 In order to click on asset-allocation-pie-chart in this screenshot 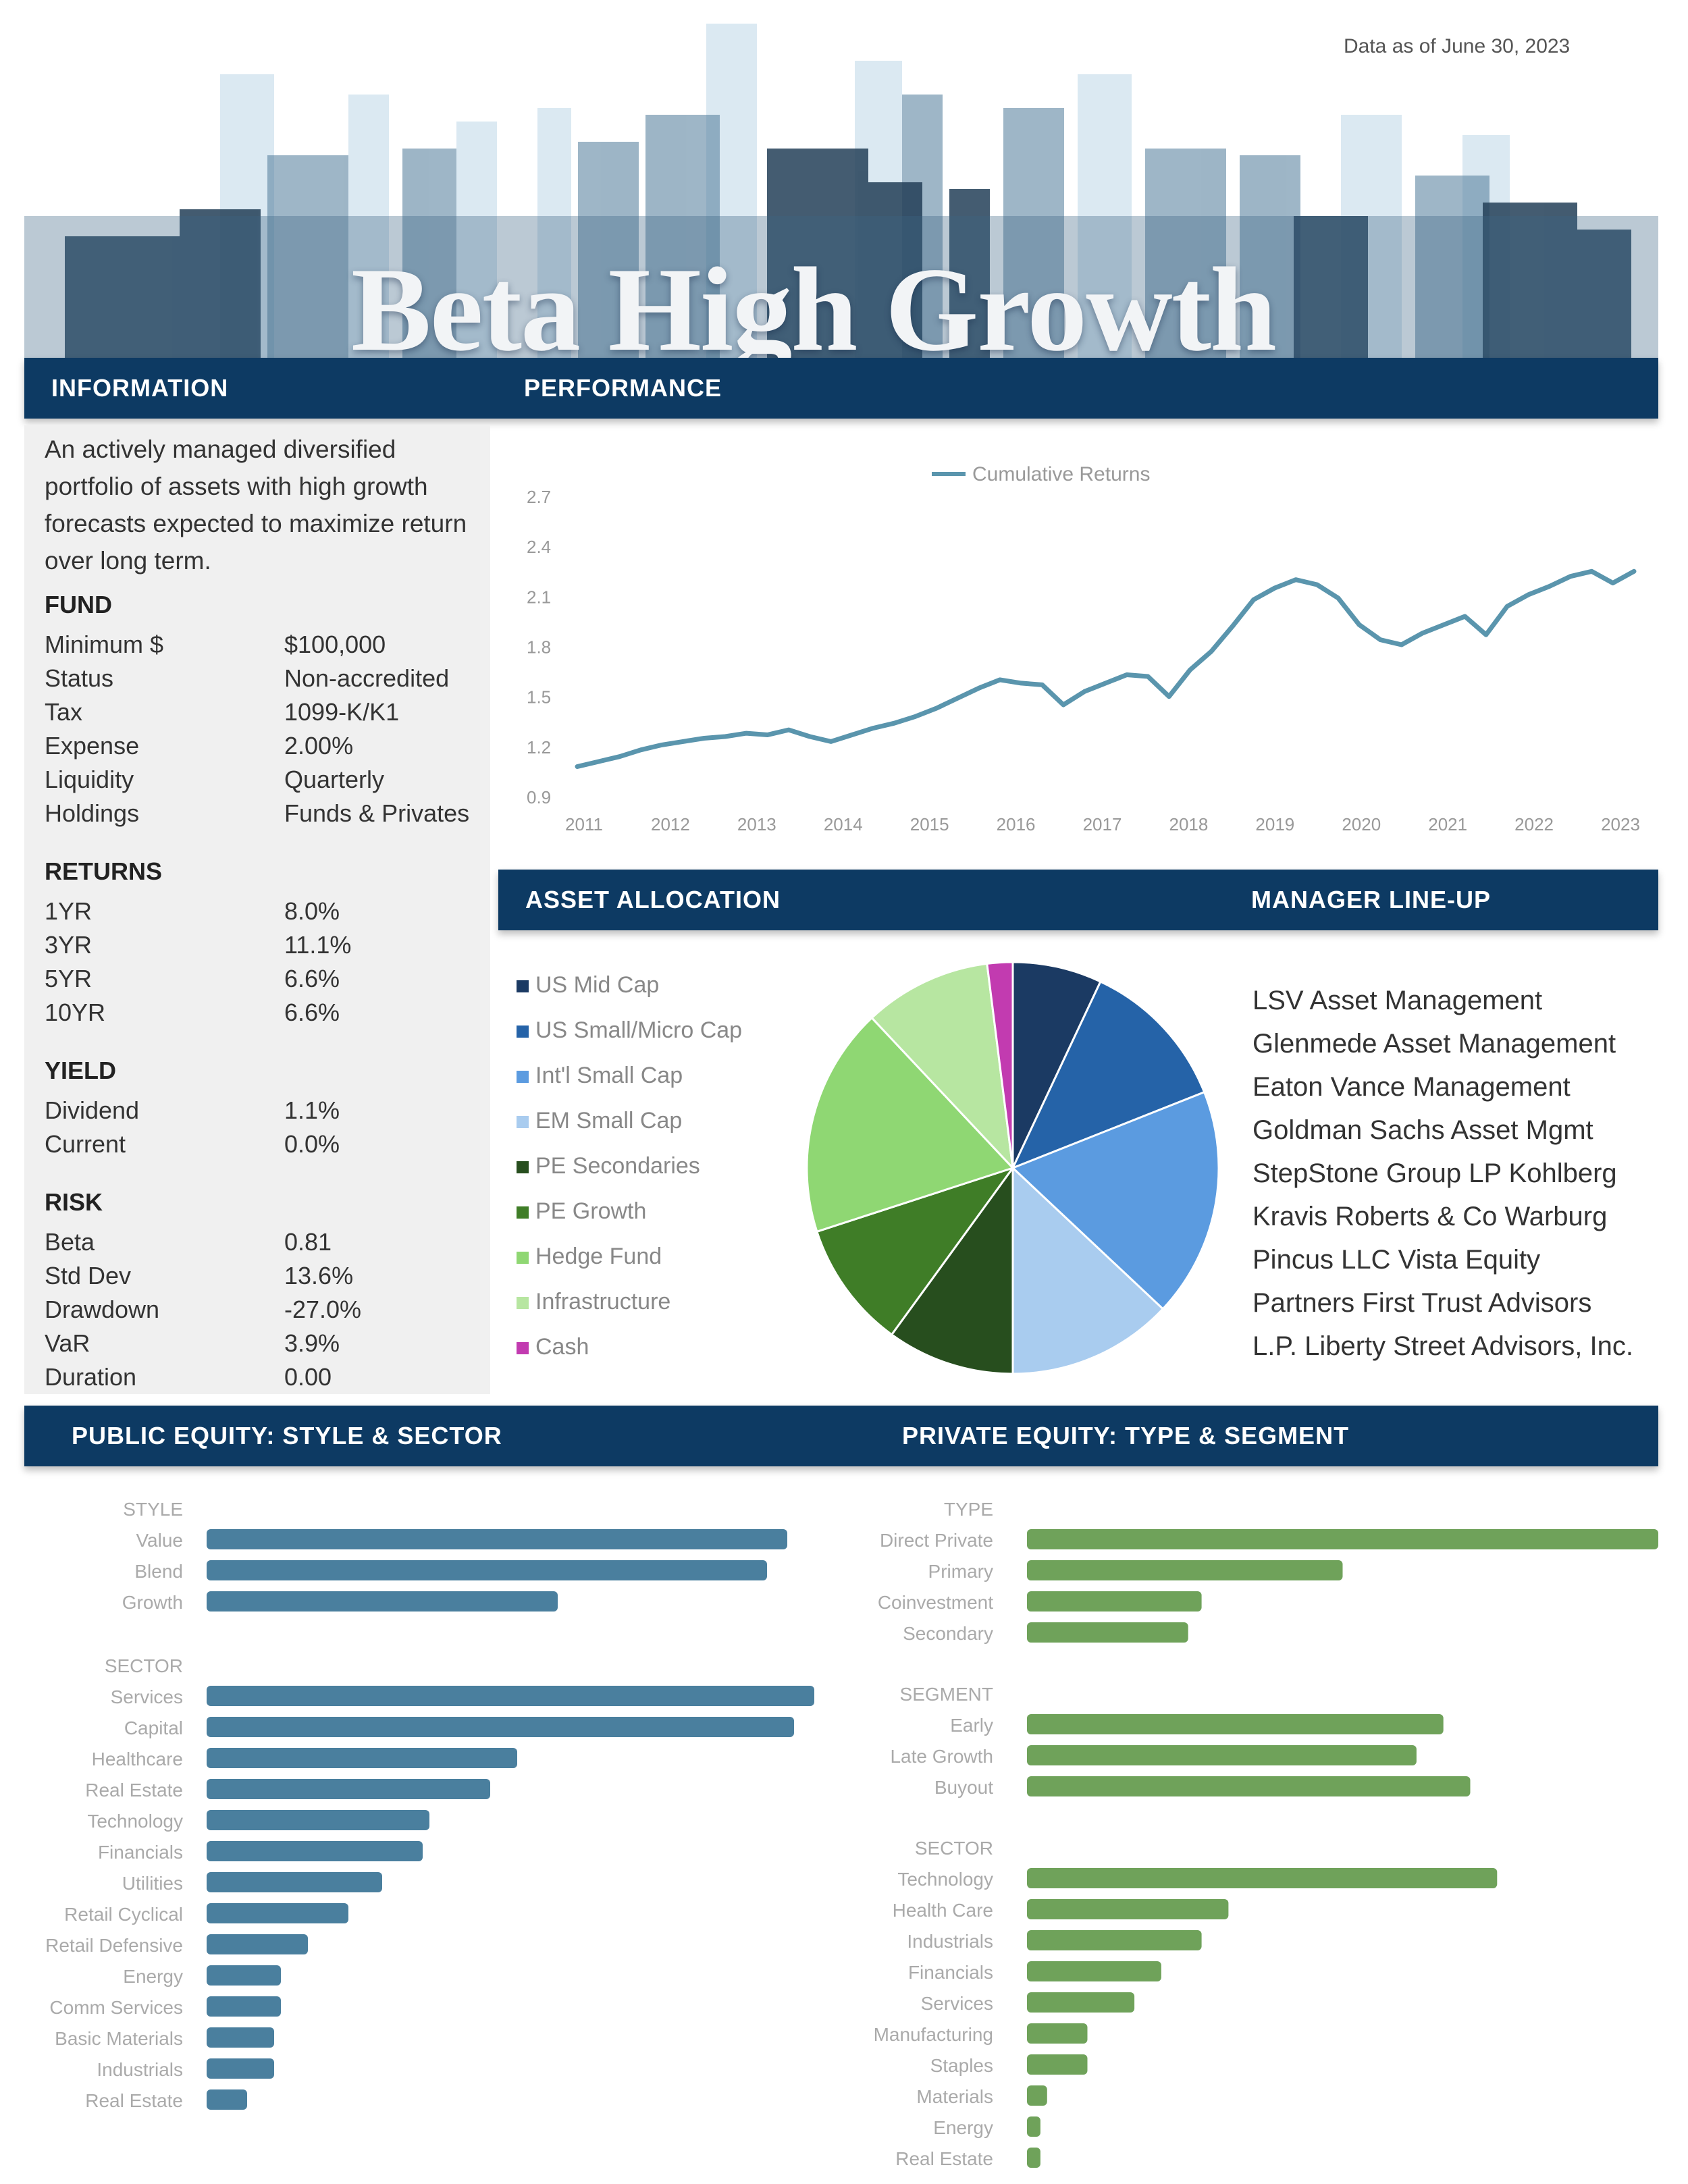, I will do `click(1013, 1168)`.